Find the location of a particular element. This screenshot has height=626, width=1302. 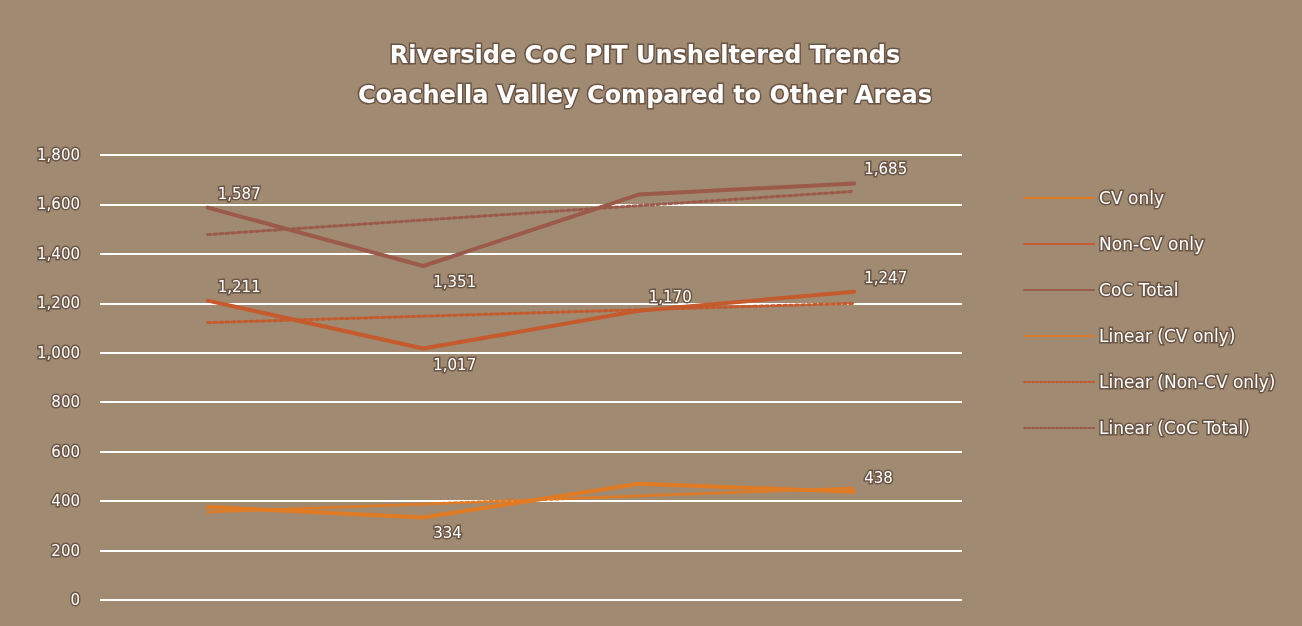

y-tick-label: 400 is located at coordinates (65, 501).